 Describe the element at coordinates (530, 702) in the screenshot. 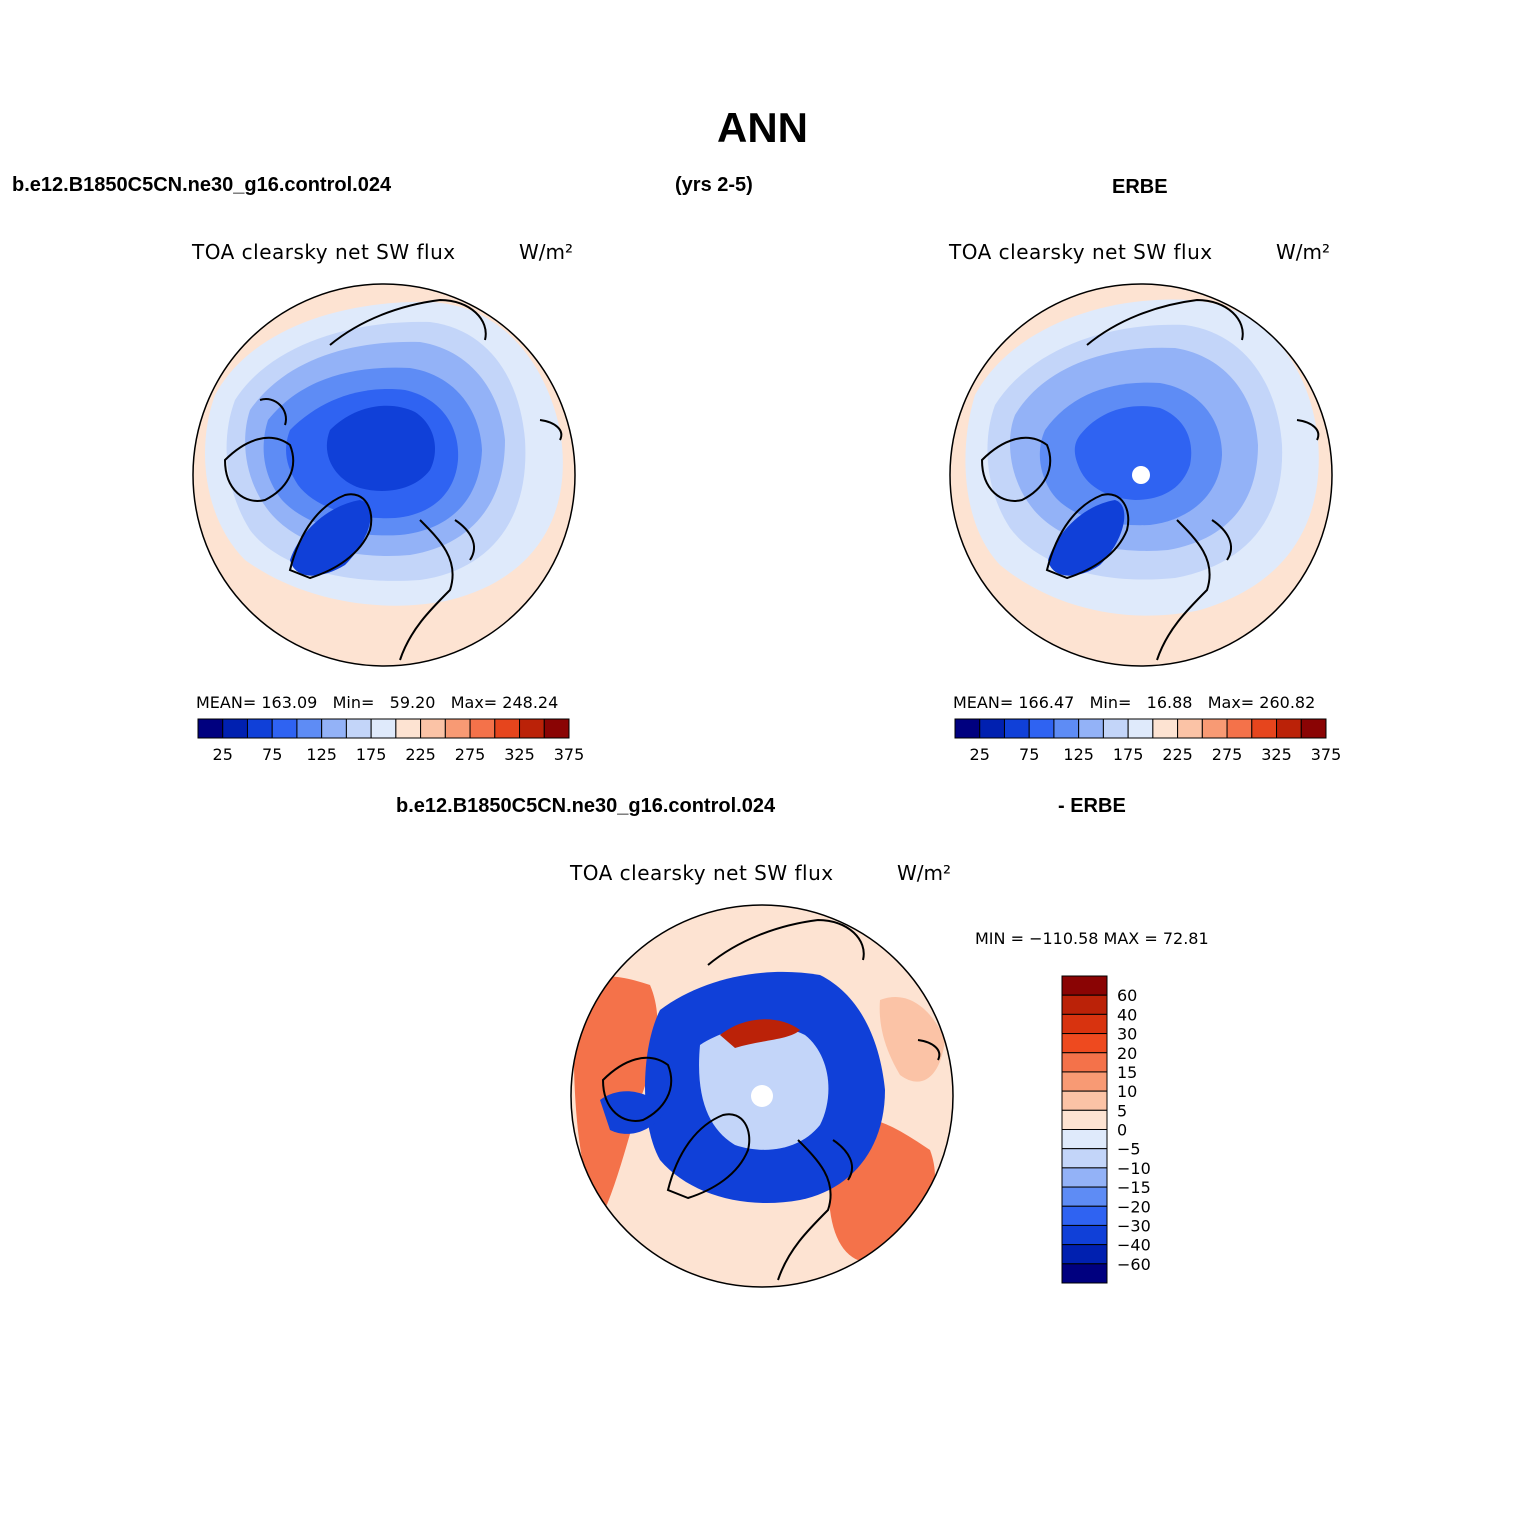

I see `max-value: 248.24` at that location.